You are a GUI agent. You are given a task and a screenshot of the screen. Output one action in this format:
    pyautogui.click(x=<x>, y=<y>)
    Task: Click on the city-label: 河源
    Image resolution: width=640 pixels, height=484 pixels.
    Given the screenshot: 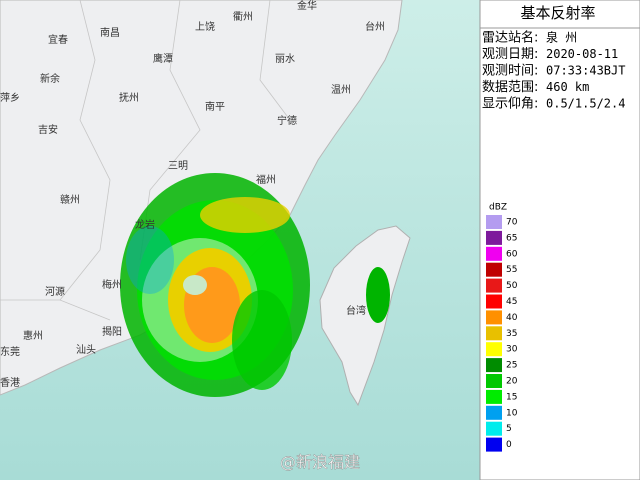 What is the action you would take?
    pyautogui.click(x=55, y=291)
    